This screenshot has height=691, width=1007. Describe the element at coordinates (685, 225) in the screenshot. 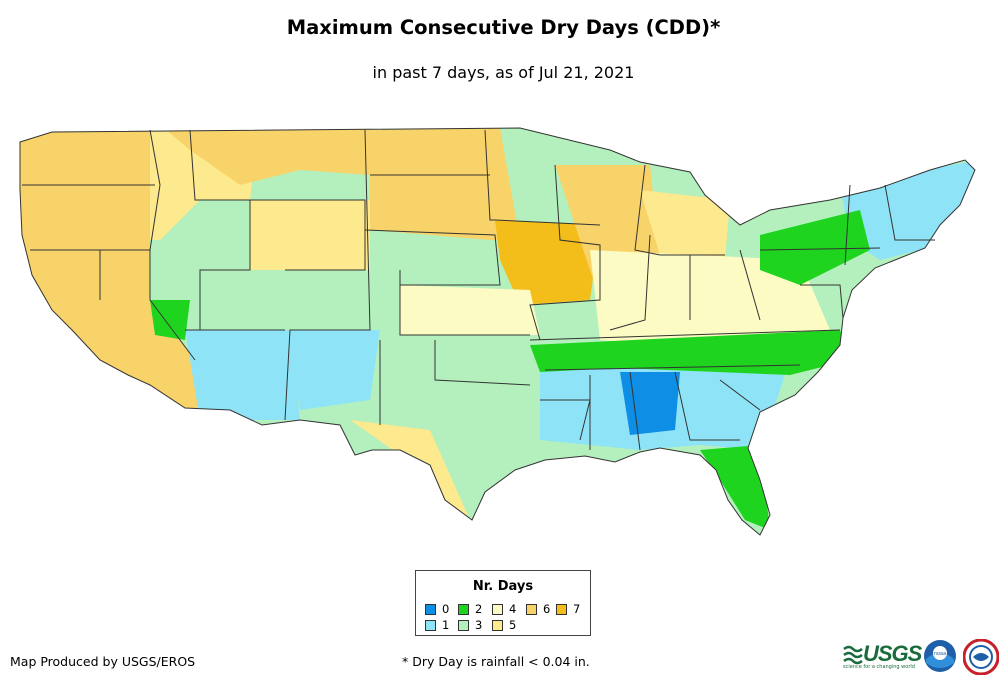

I see `region-michigan-dry` at that location.